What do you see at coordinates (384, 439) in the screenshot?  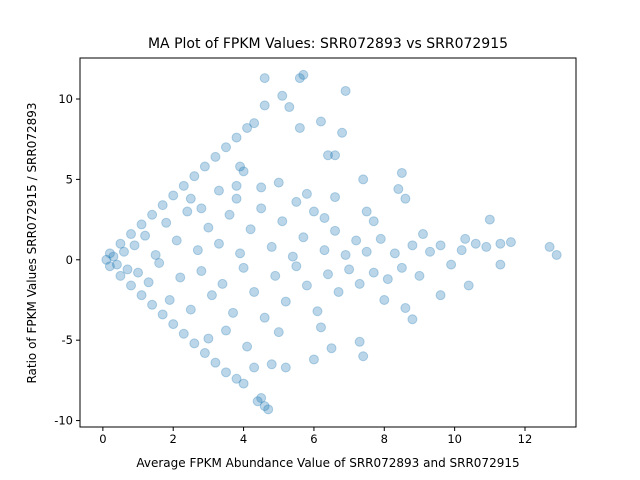 I see `x-tick-label: 8` at bounding box center [384, 439].